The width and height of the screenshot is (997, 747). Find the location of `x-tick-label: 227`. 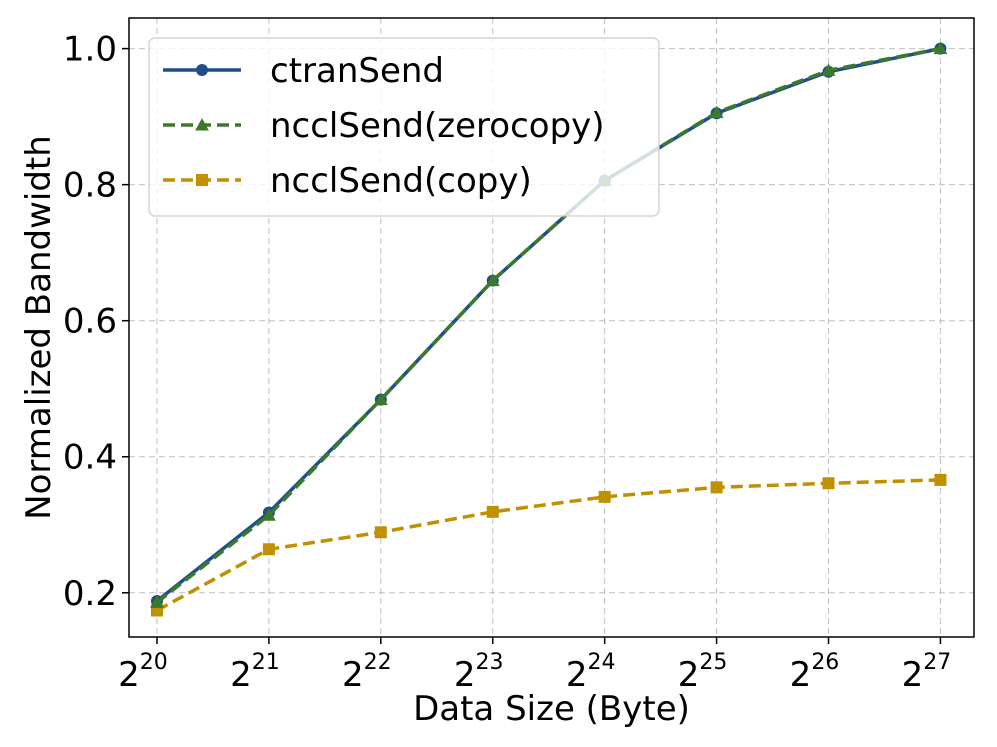

x-tick-label: 227 is located at coordinates (927, 672).